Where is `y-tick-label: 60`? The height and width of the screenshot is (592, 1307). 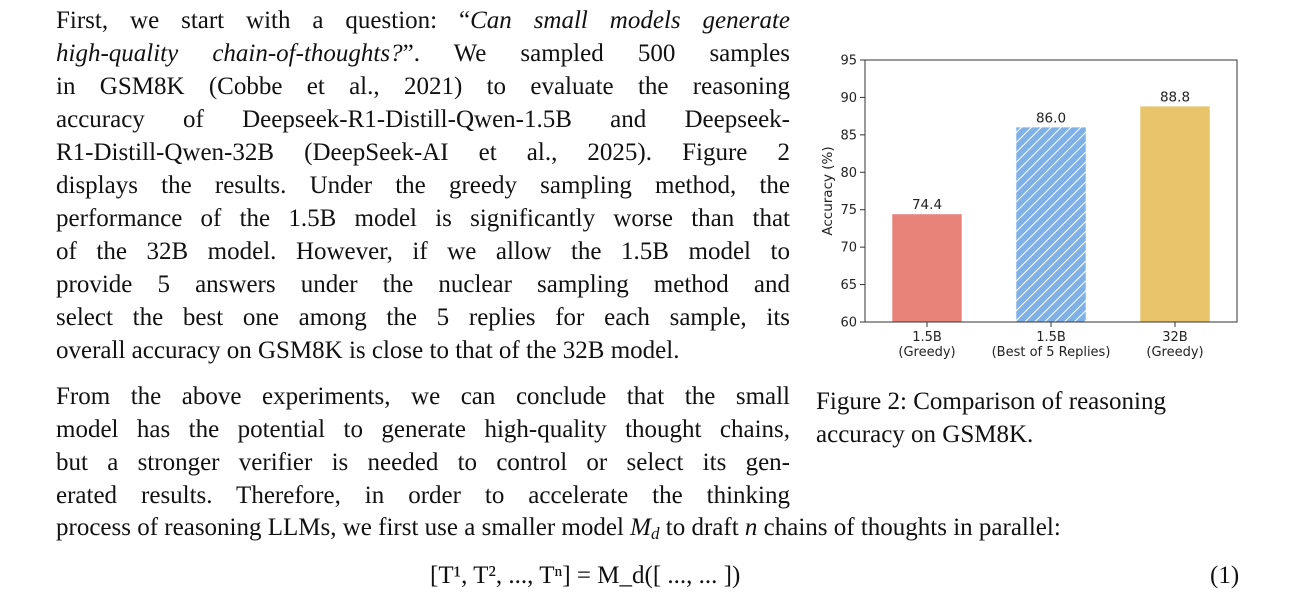
y-tick-label: 60 is located at coordinates (848, 323).